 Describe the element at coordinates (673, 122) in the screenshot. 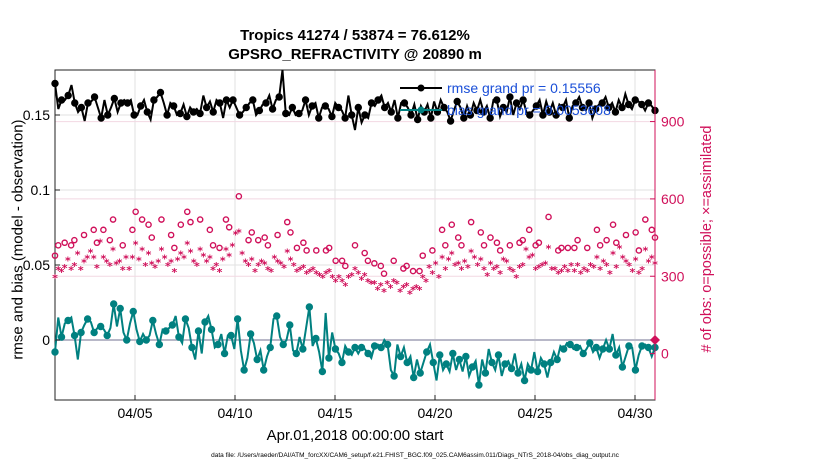

I see `y-tick-label-right: 900` at that location.